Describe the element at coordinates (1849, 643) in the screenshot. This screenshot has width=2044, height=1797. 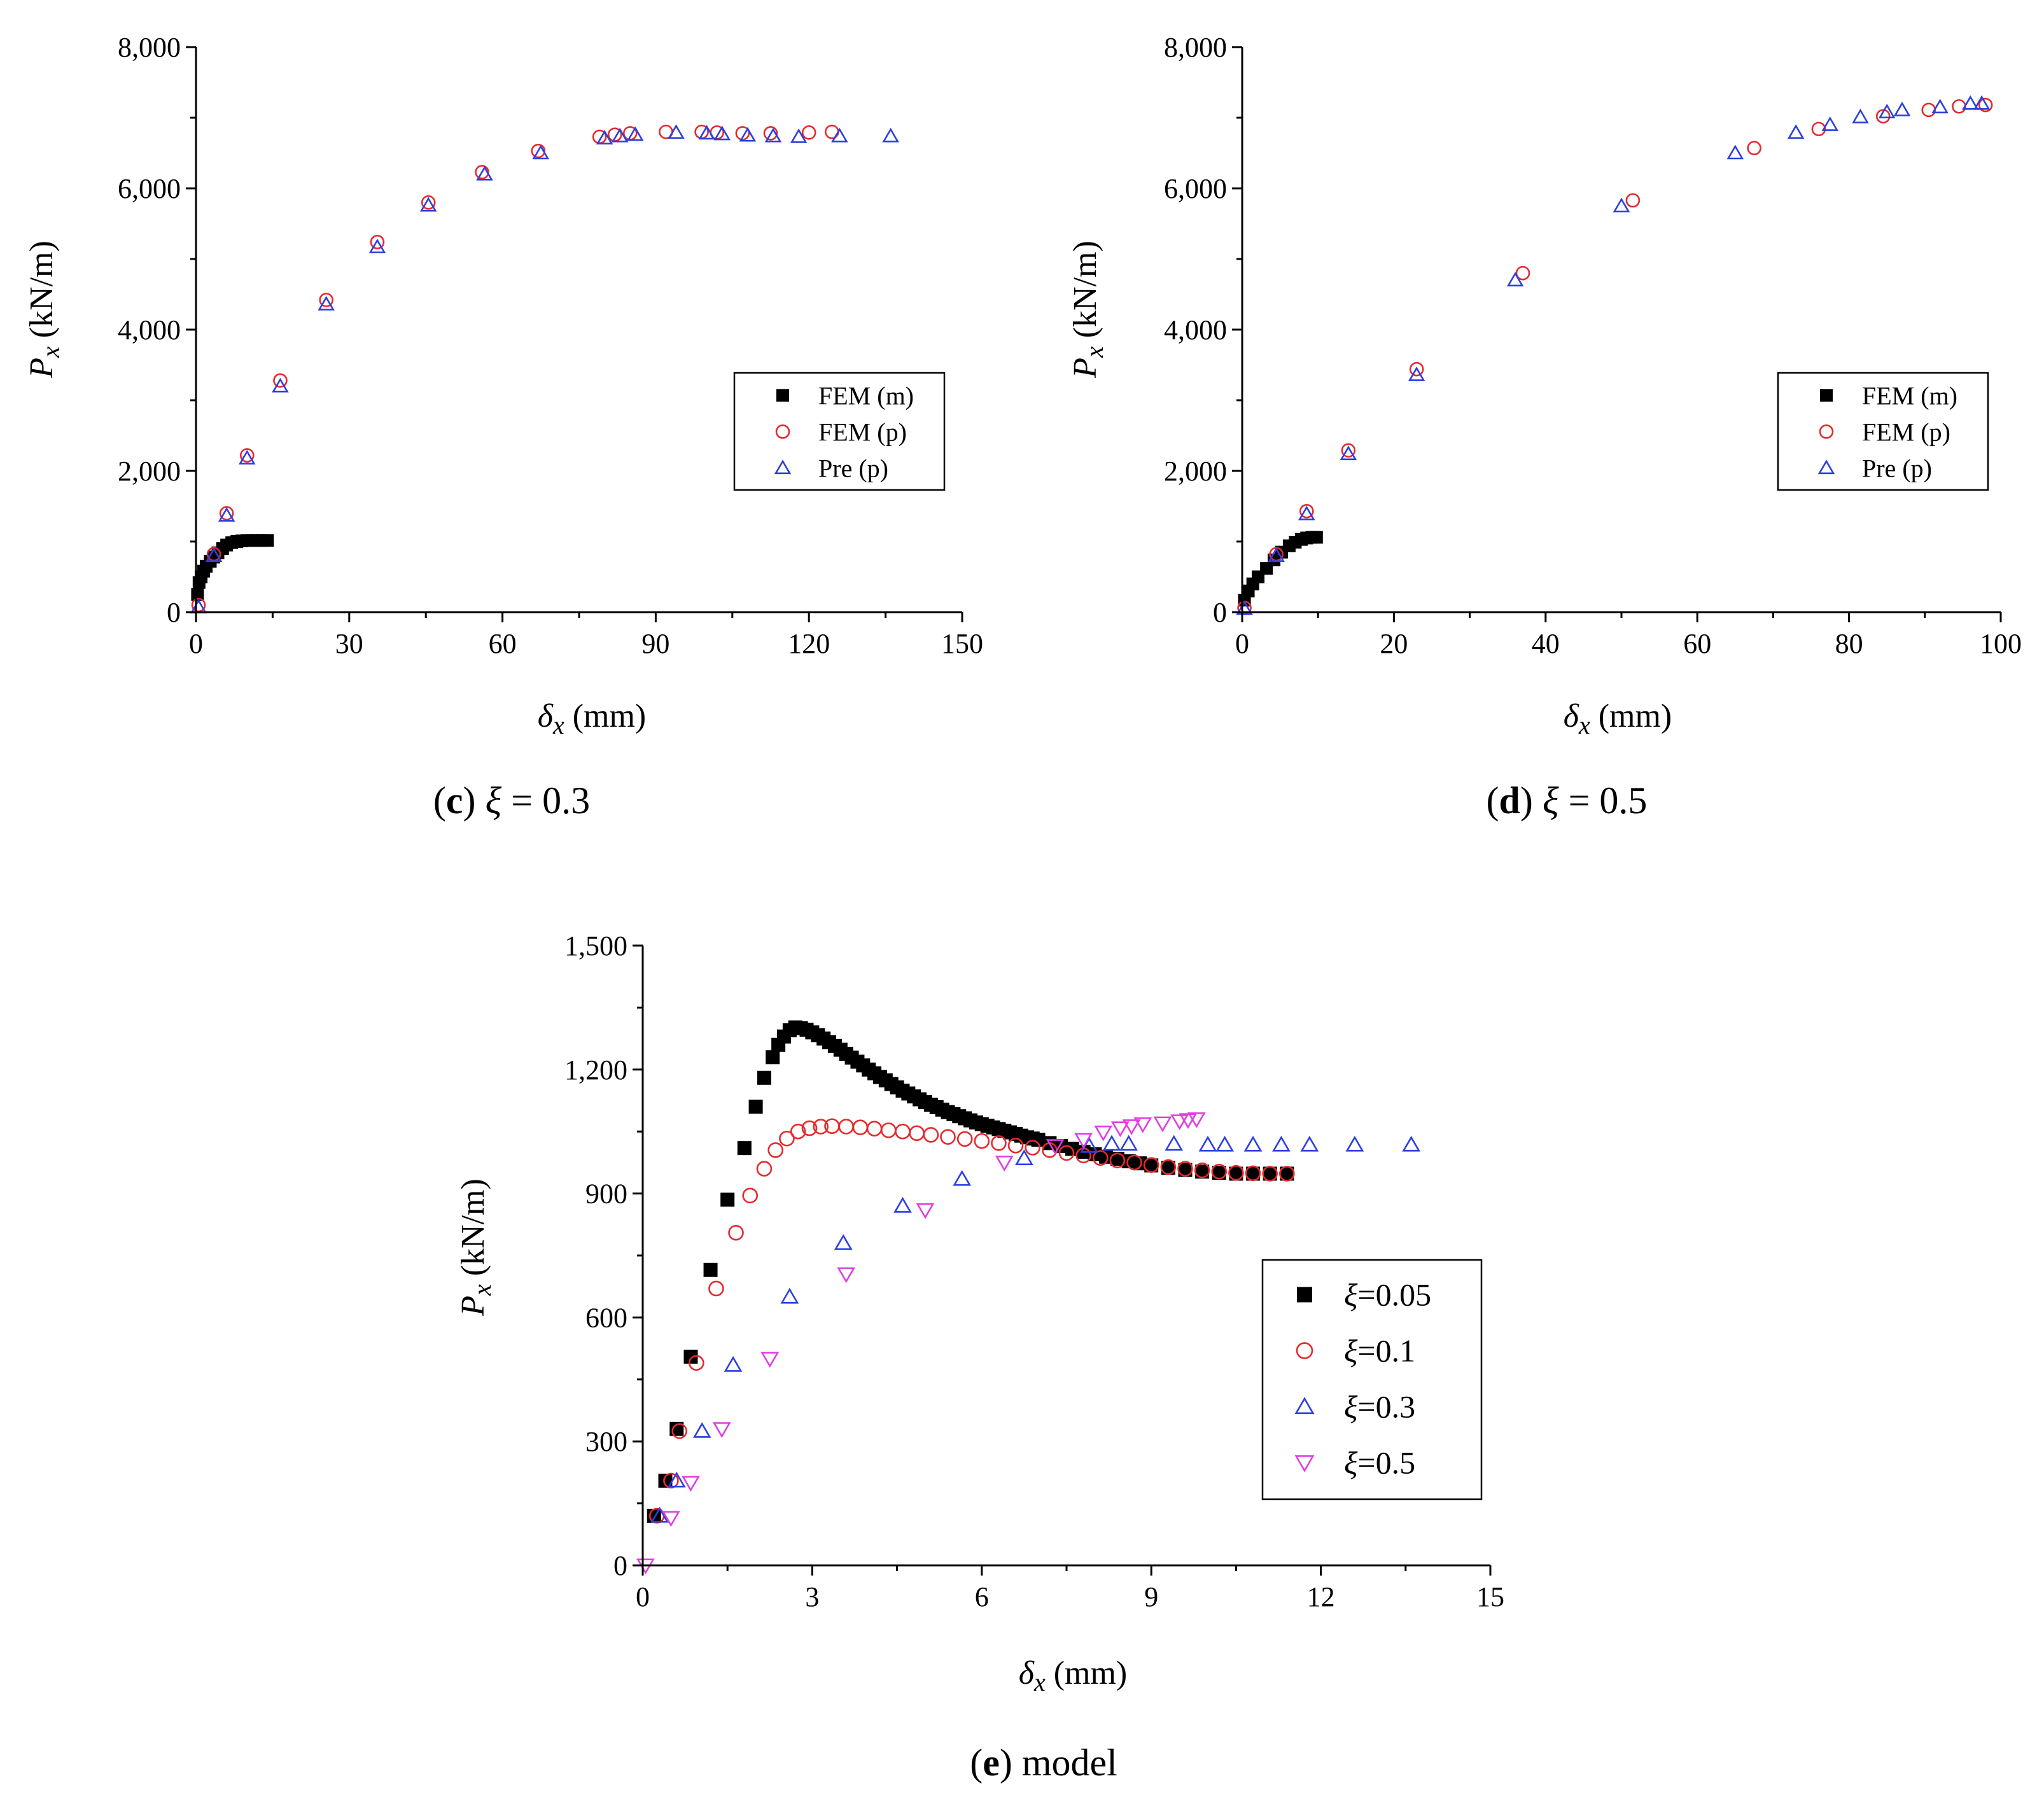
I see `panel-d-xtick-label-4: 80` at that location.